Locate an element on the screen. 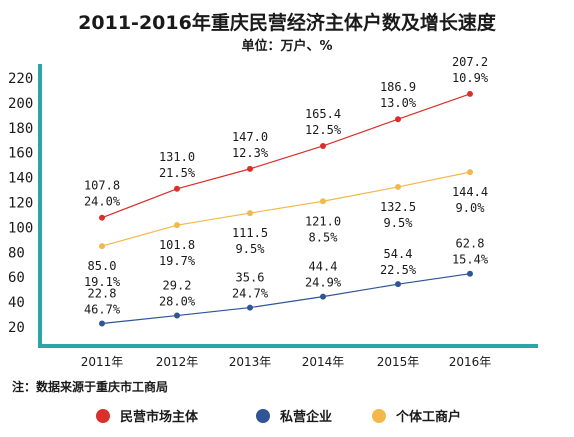 Image resolution: width=574 pixels, height=437 pixels. source-note: 注：数据来源于重庆市工商局 is located at coordinates (90, 387).